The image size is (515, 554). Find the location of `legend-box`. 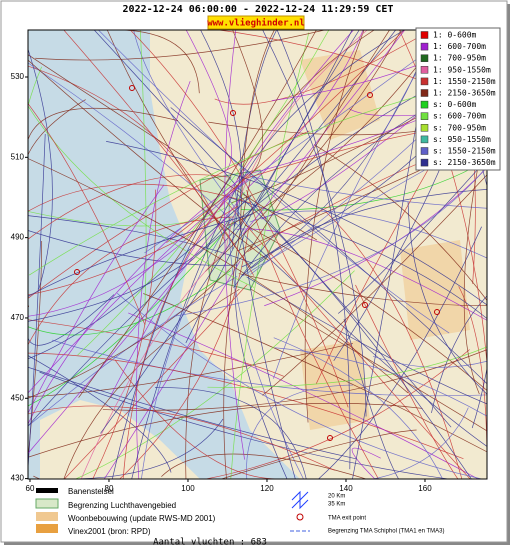

legend-box is located at coordinates (458, 99).